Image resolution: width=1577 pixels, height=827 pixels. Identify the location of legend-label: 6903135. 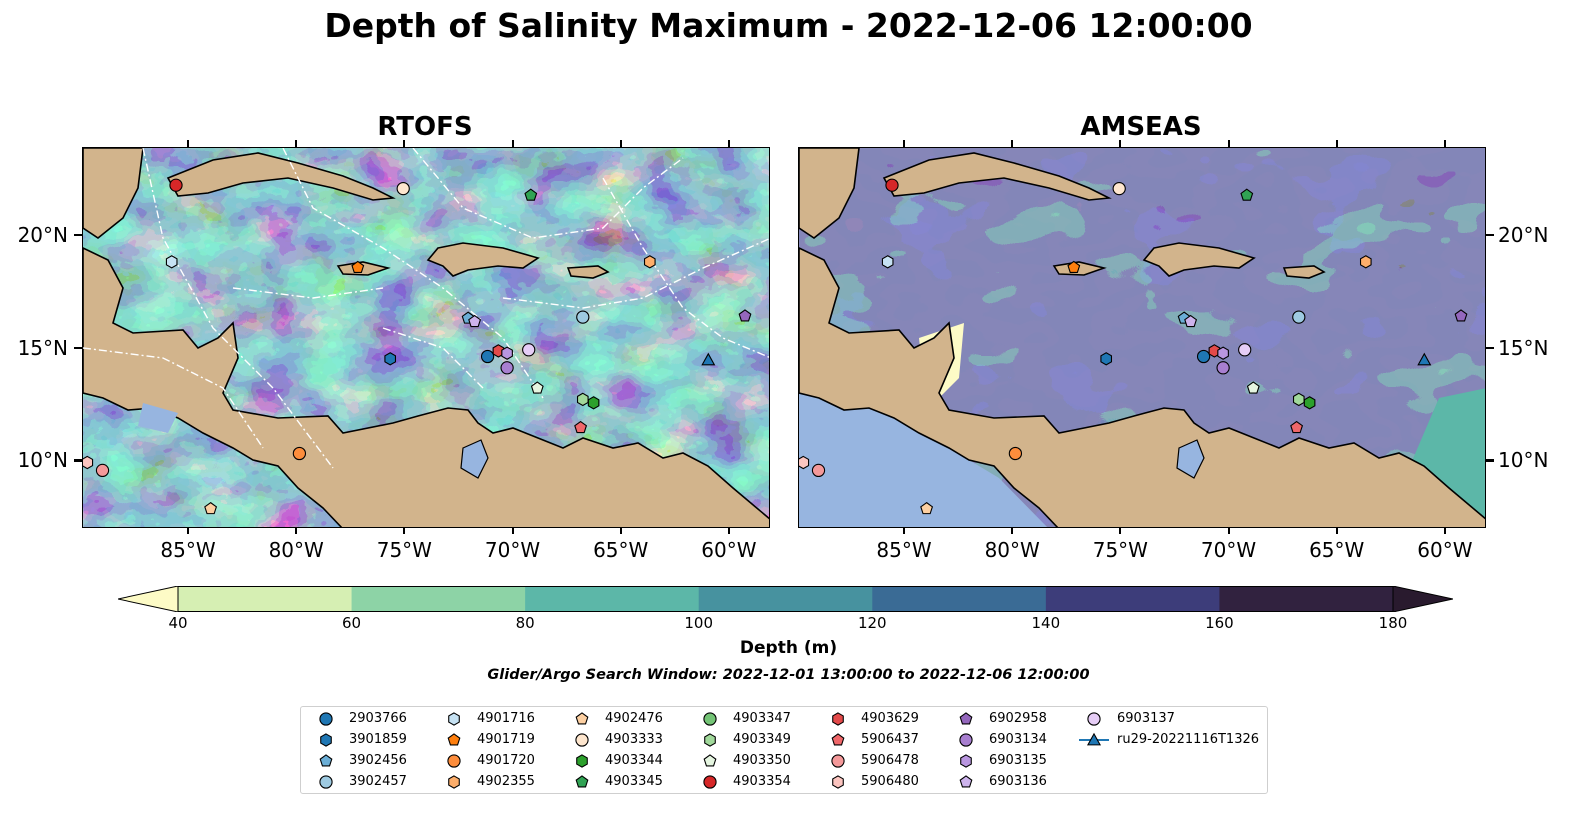
(1018, 760).